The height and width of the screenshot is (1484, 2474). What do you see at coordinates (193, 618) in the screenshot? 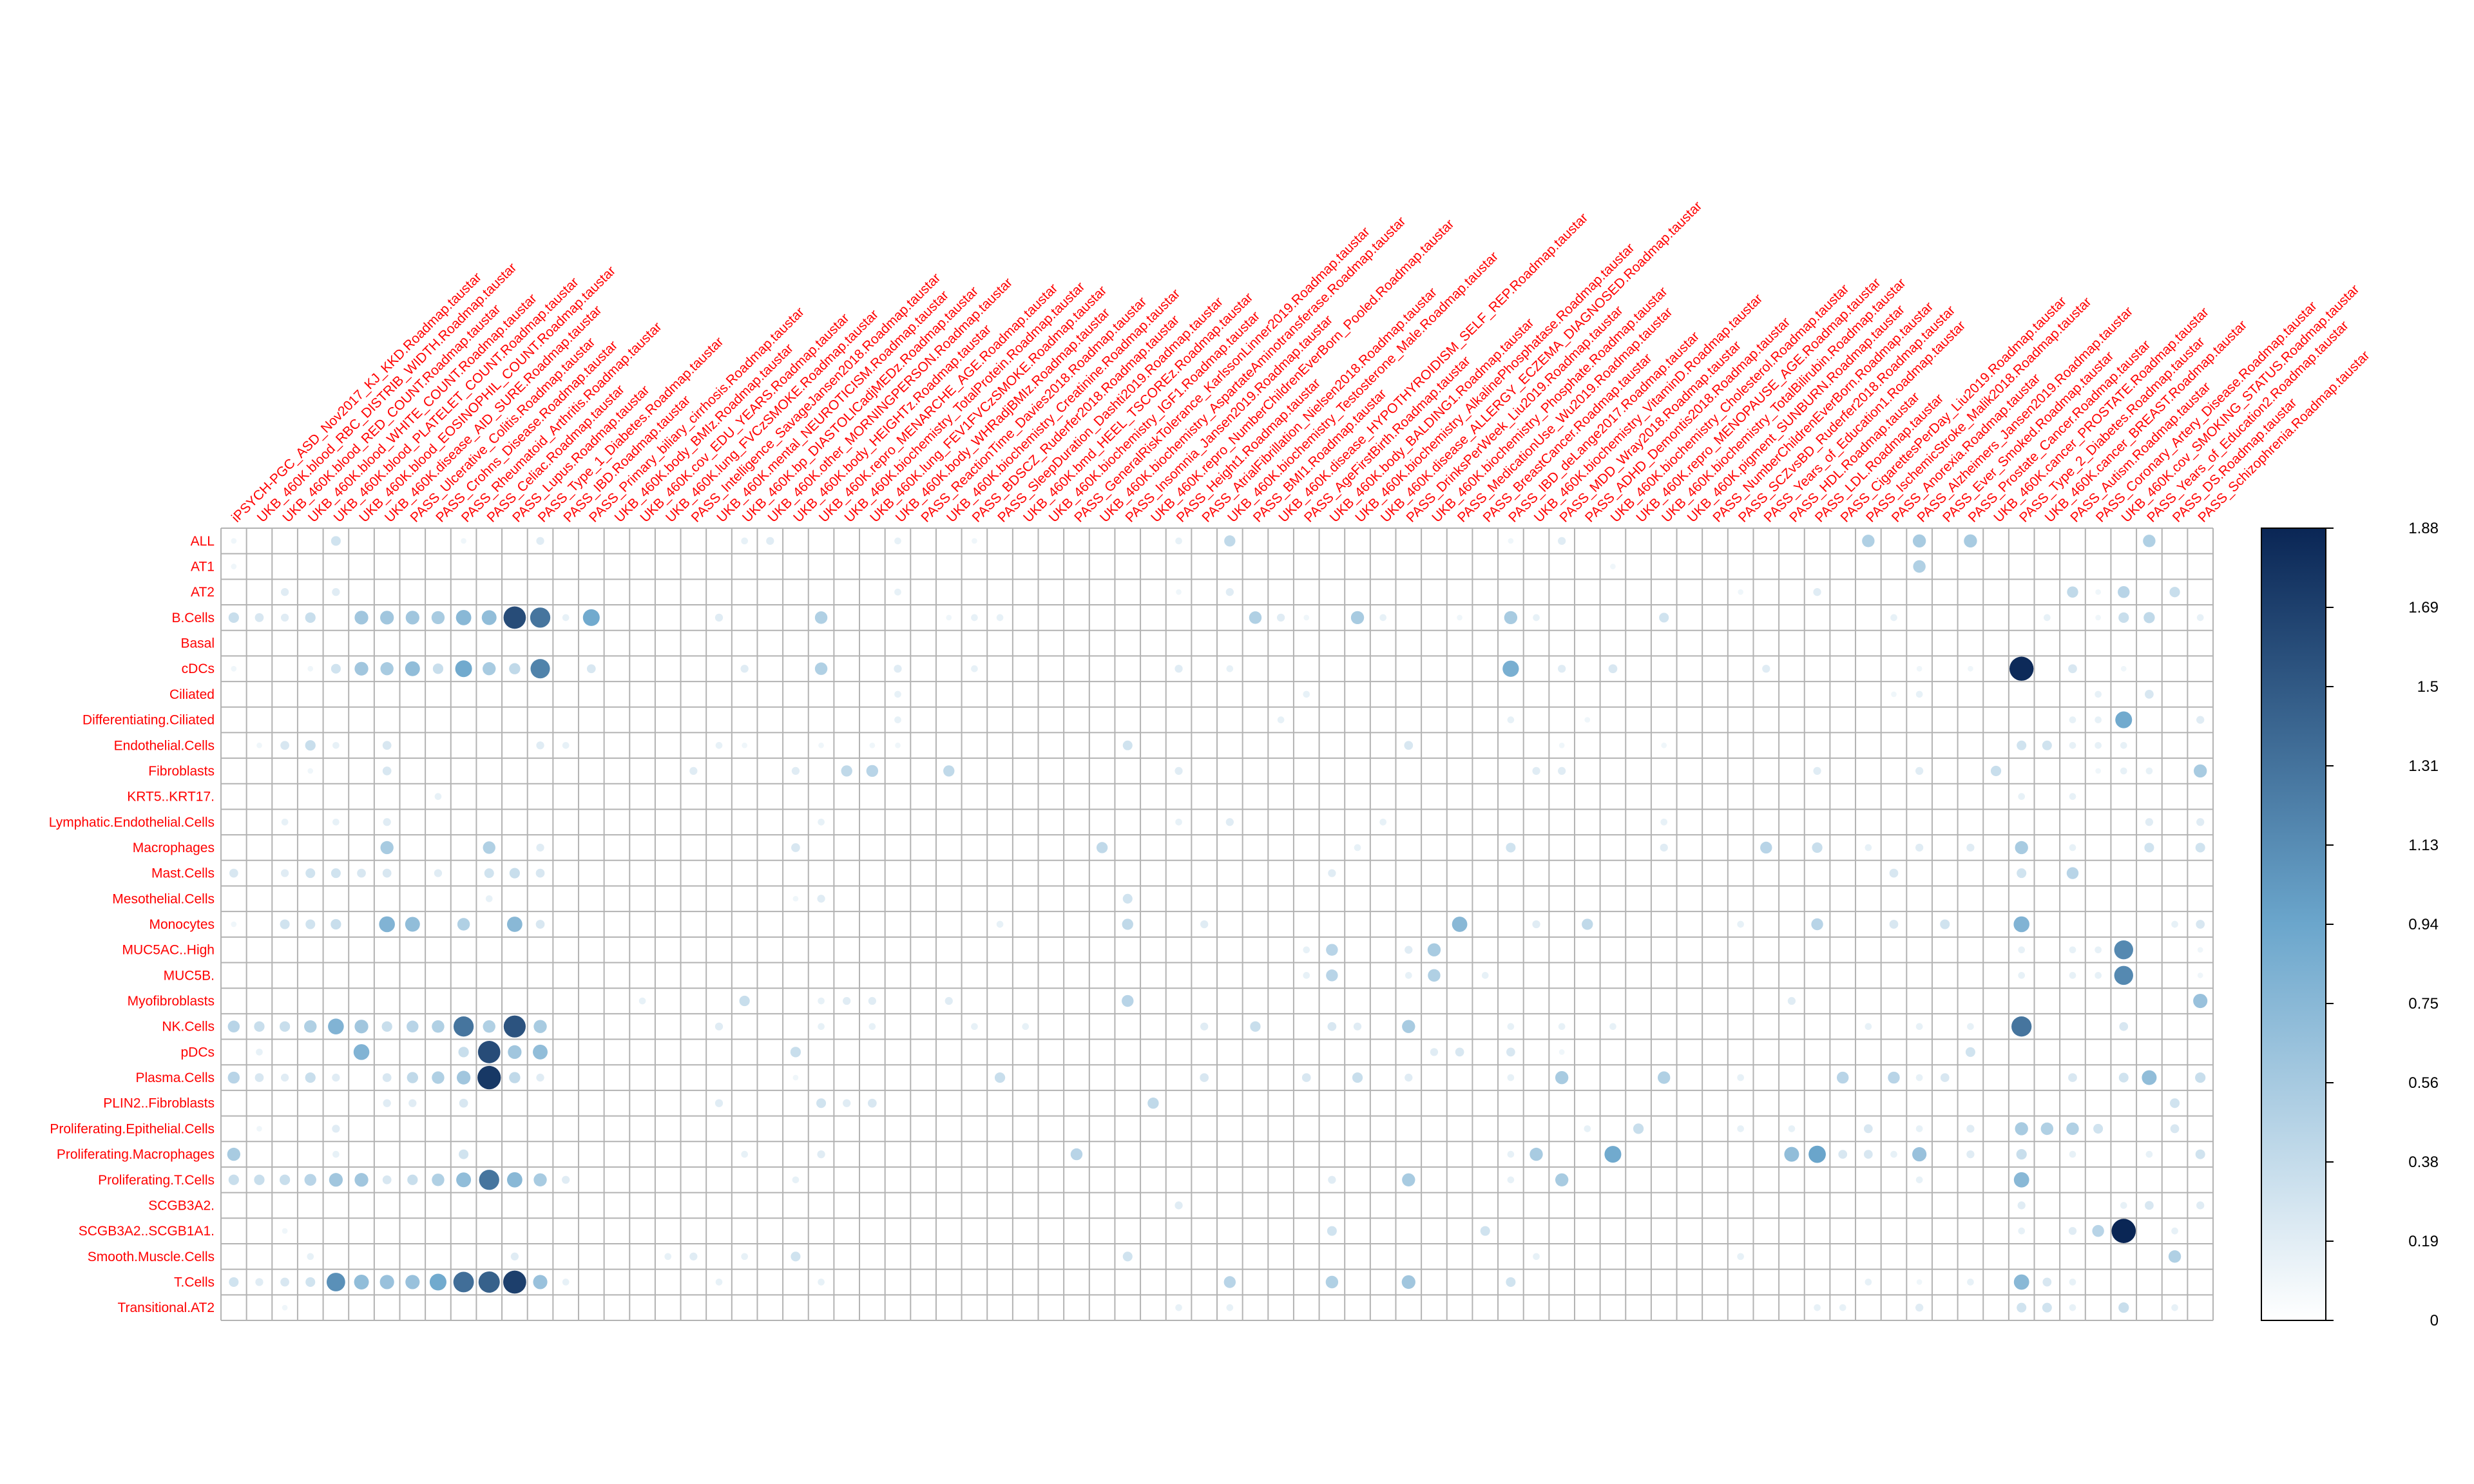
I see `row-label: B.Cells` at bounding box center [193, 618].